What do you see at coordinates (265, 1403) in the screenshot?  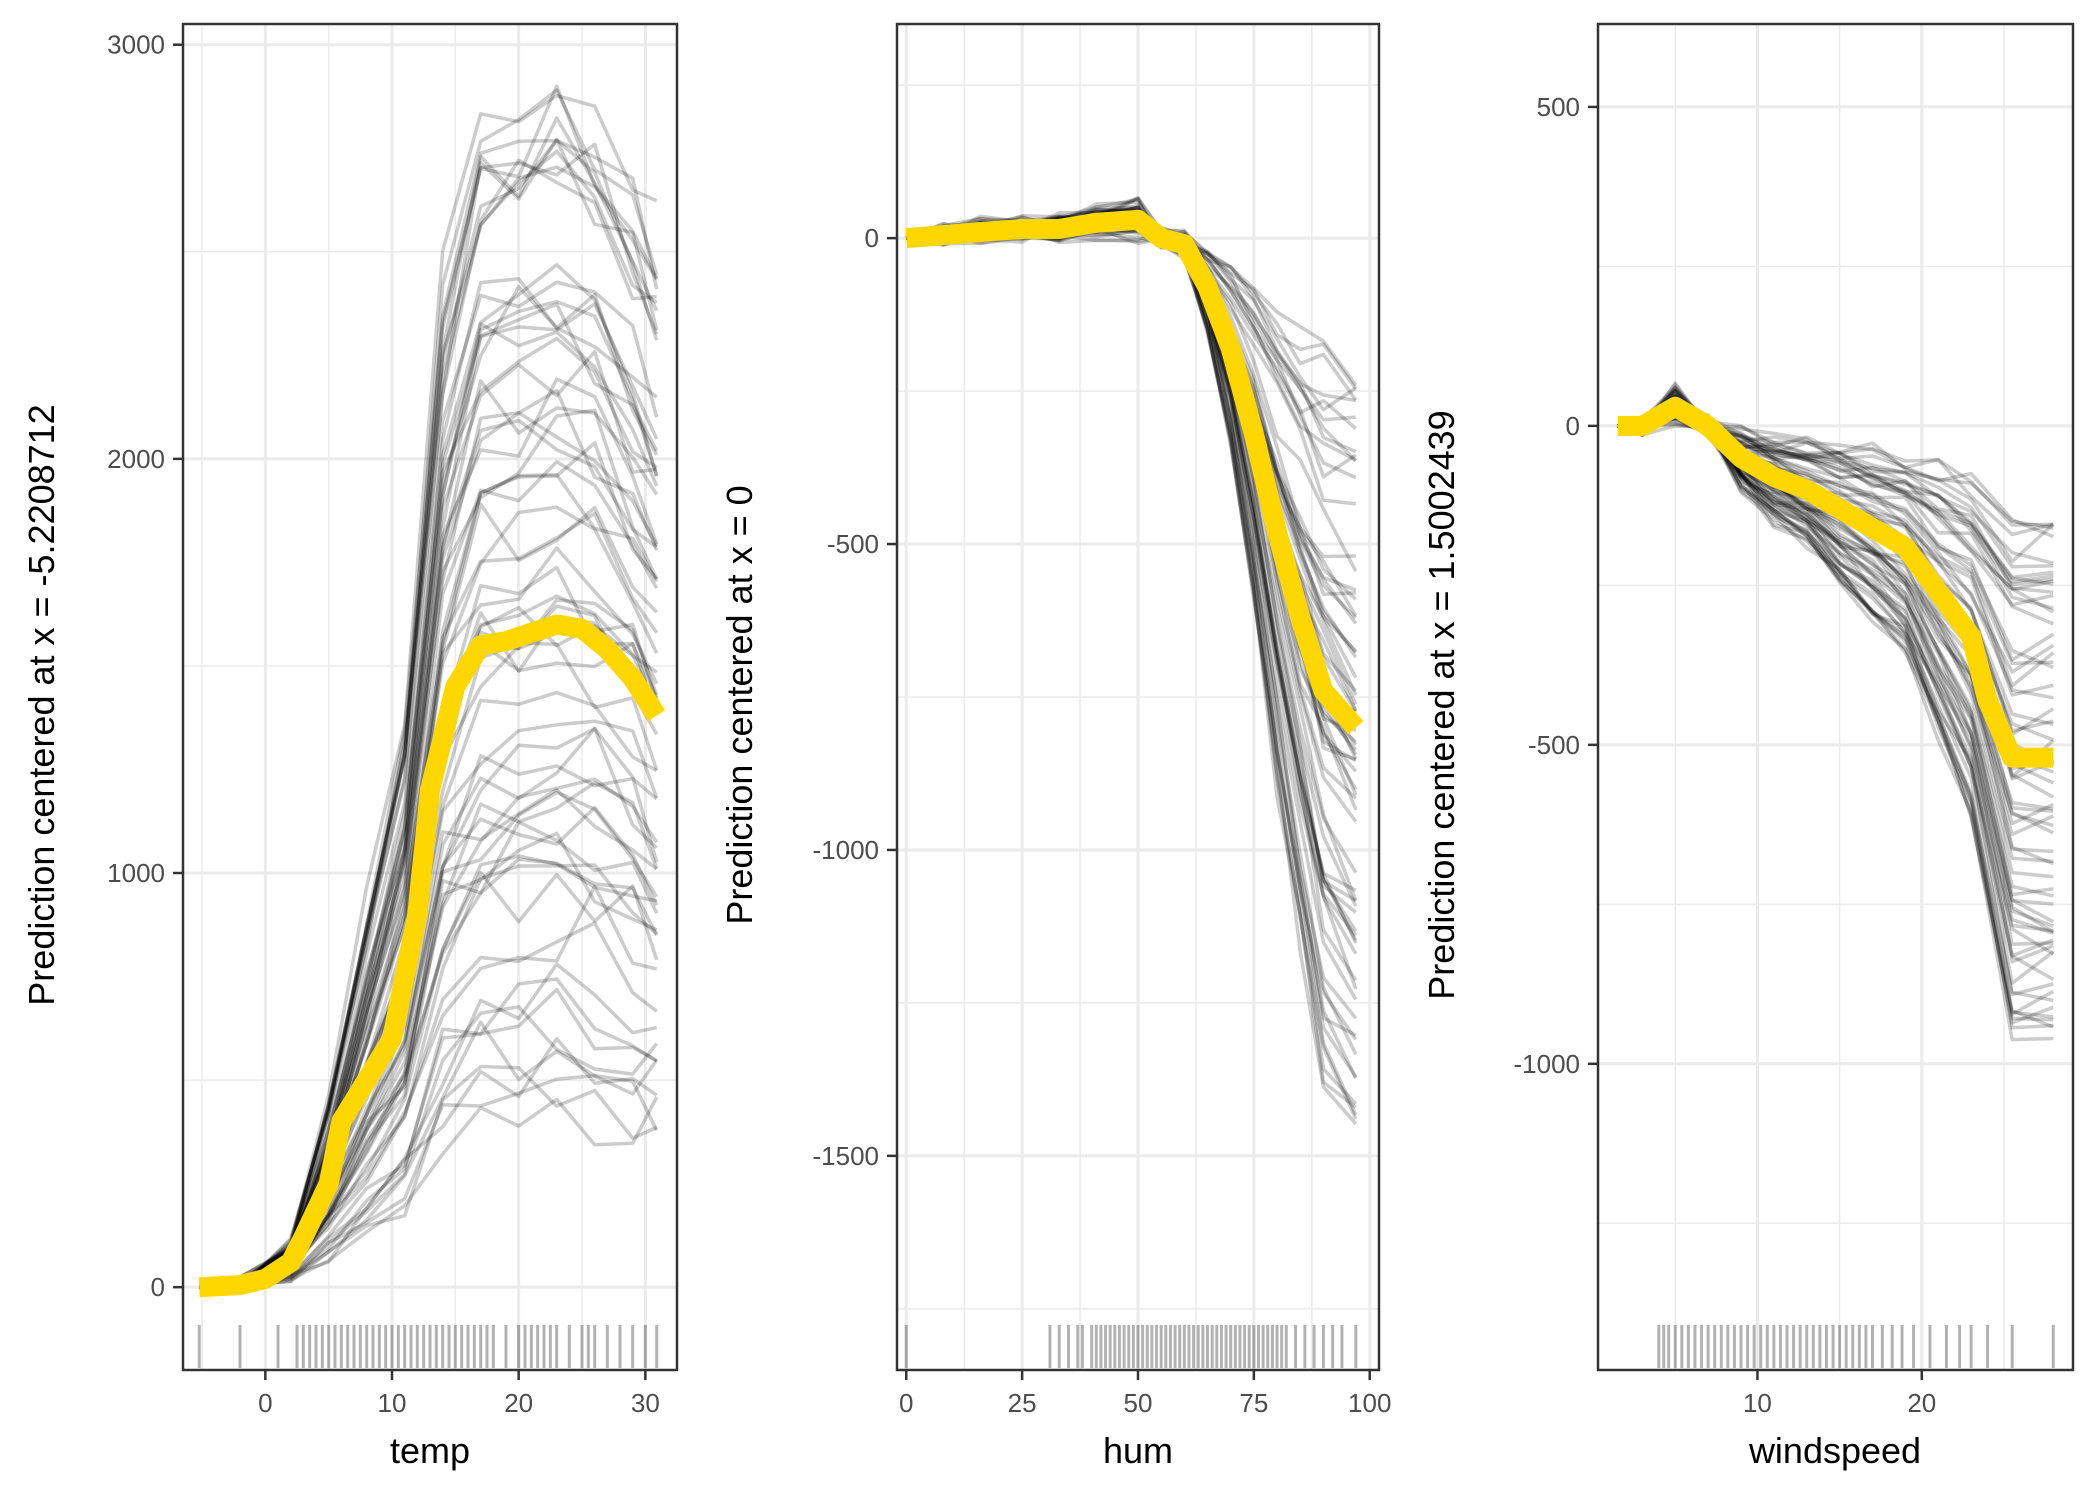 I see `x-tick-label-temp: 0` at bounding box center [265, 1403].